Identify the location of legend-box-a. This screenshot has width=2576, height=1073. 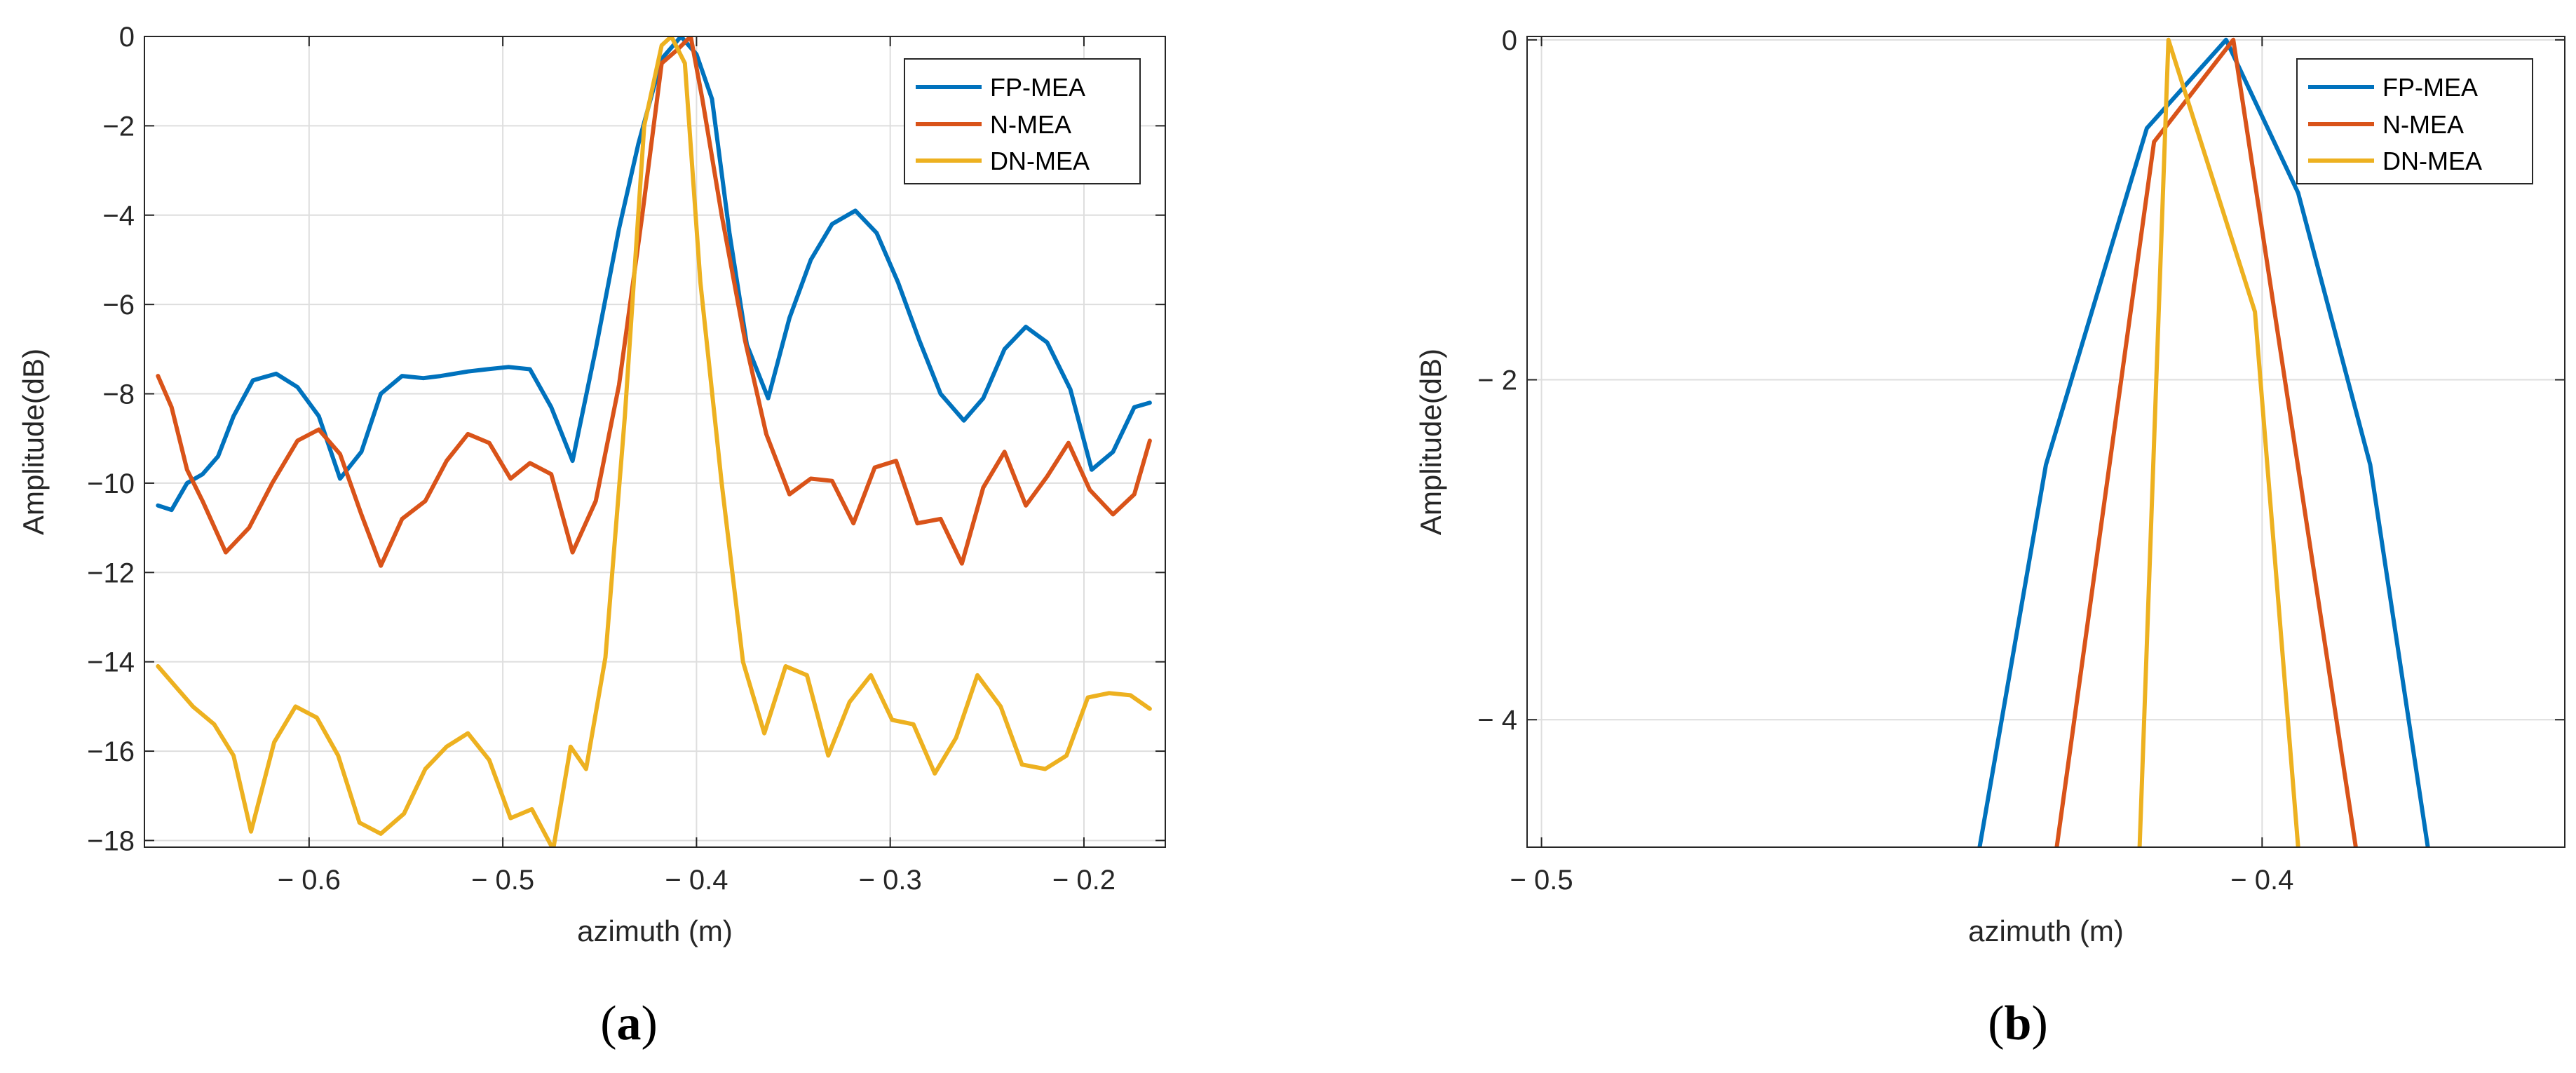
(1022, 121).